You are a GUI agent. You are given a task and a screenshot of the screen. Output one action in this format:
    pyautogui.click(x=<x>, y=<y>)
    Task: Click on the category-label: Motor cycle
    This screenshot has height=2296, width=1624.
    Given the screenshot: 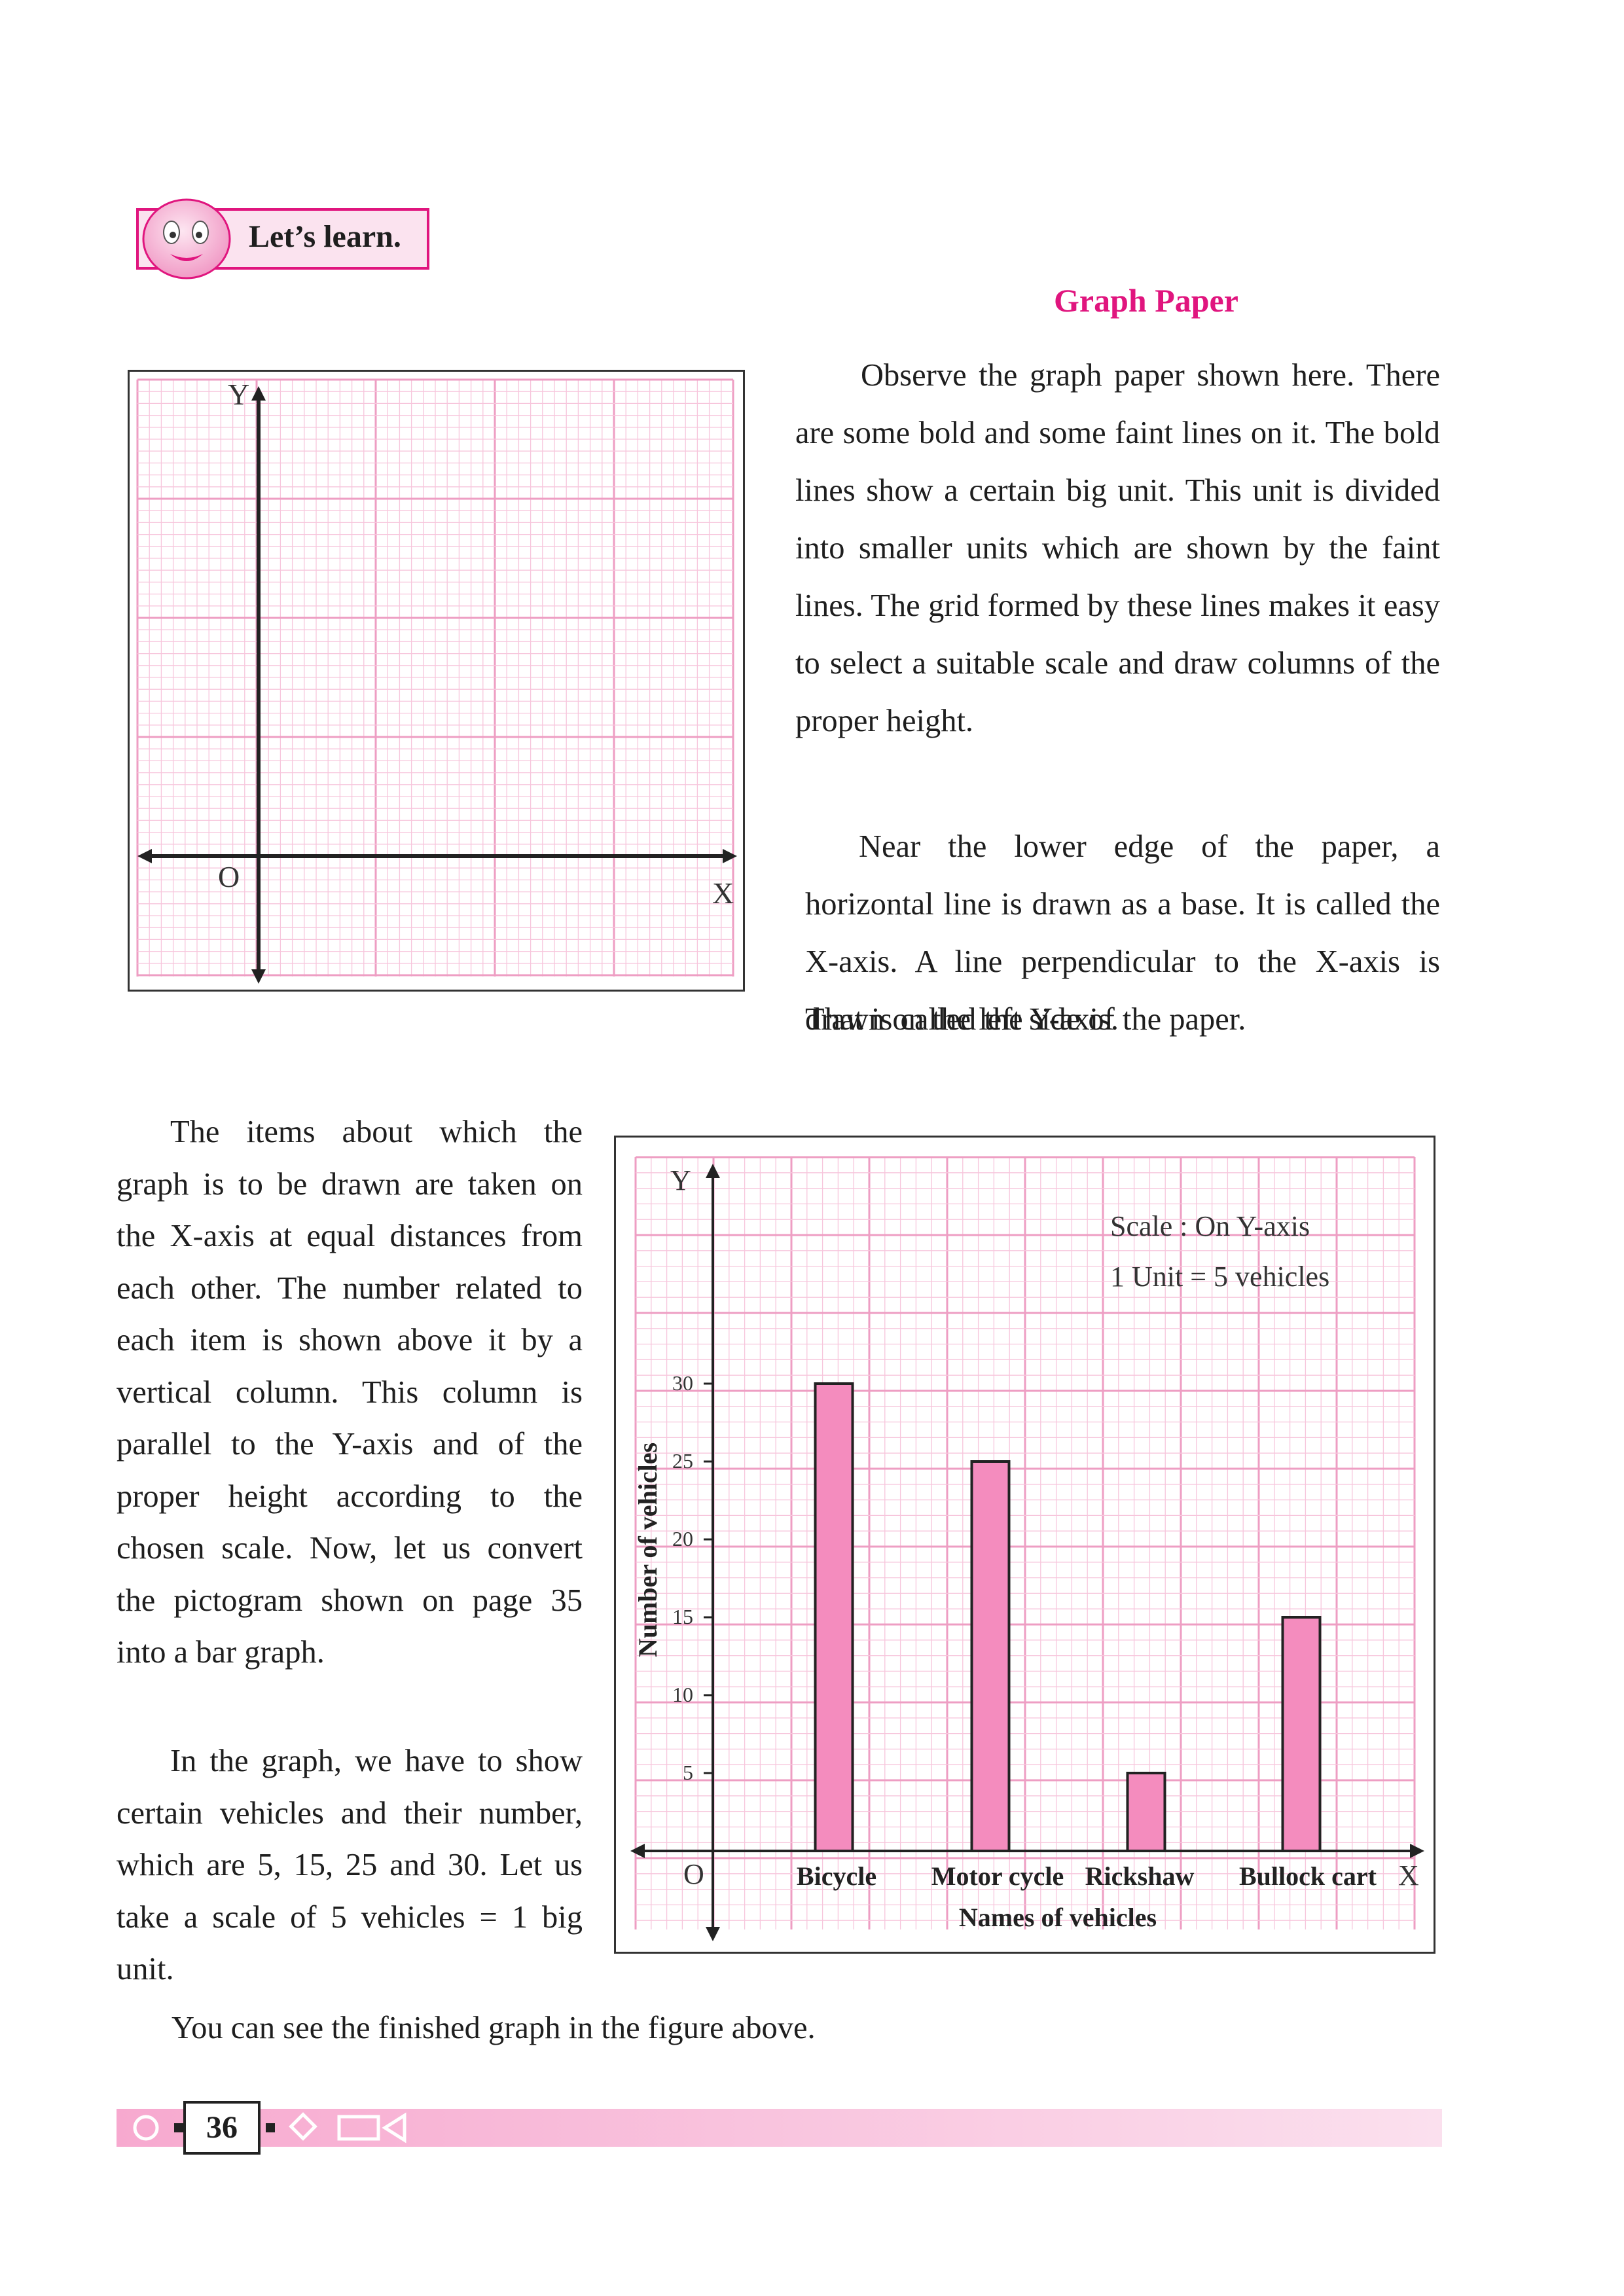 What is the action you would take?
    pyautogui.click(x=997, y=1876)
    